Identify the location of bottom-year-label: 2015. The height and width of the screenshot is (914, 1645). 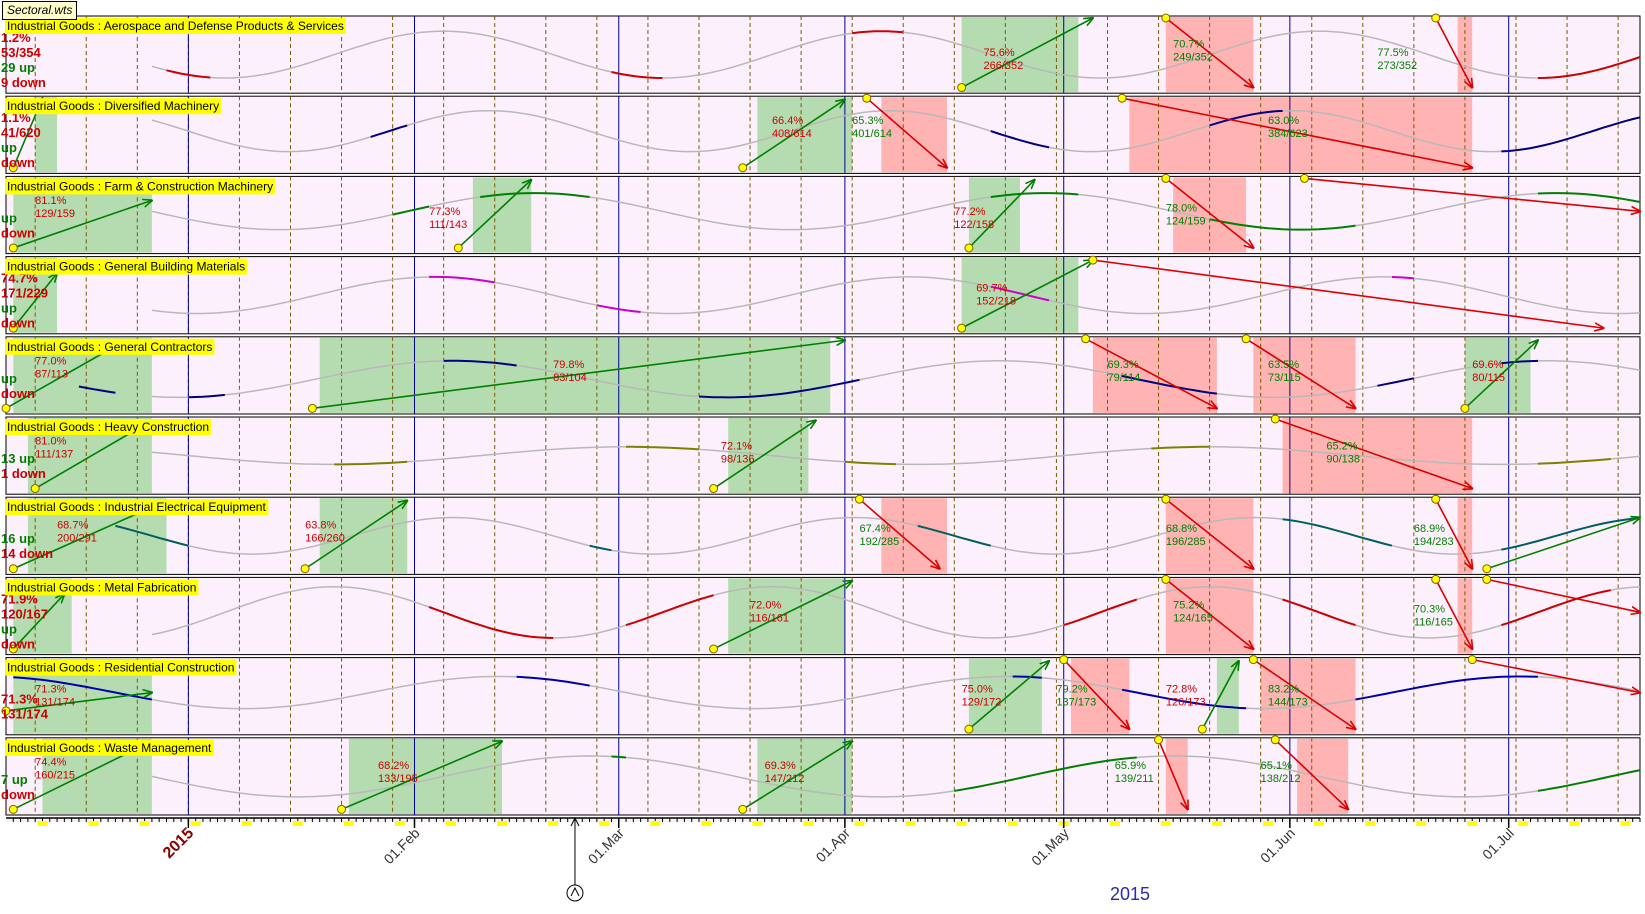
(1130, 894).